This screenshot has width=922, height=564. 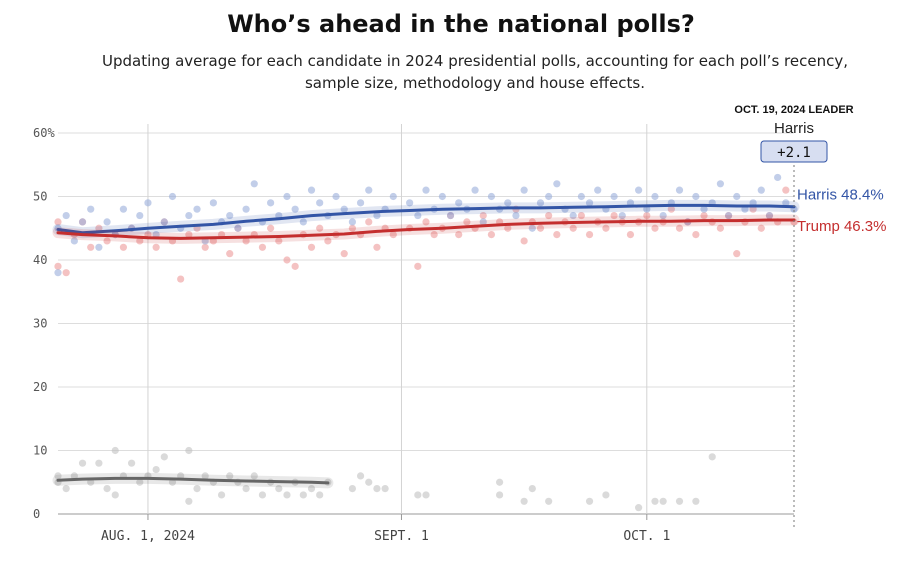 What do you see at coordinates (646, 536) in the screenshot?
I see `x-tick-label: OCT. 1` at bounding box center [646, 536].